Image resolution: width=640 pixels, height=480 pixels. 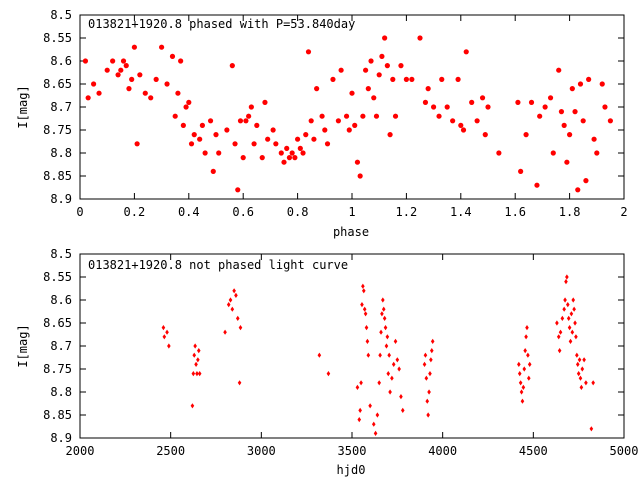 I want to click on y-tick-label: 8.85, so click(x=57, y=415).